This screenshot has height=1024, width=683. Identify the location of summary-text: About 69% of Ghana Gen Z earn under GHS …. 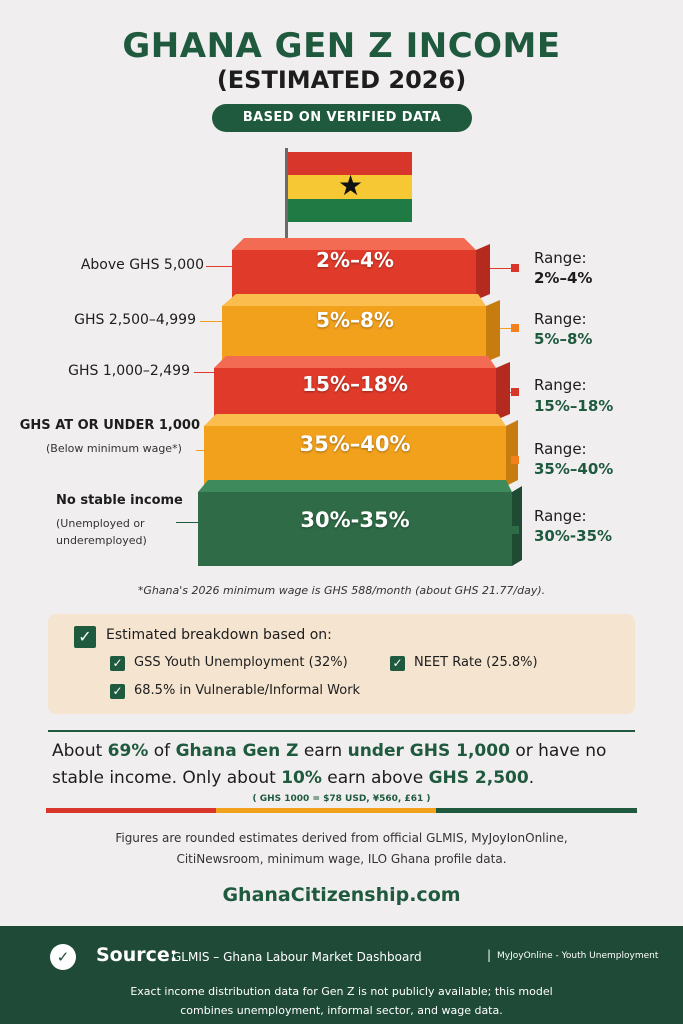
(329, 764).